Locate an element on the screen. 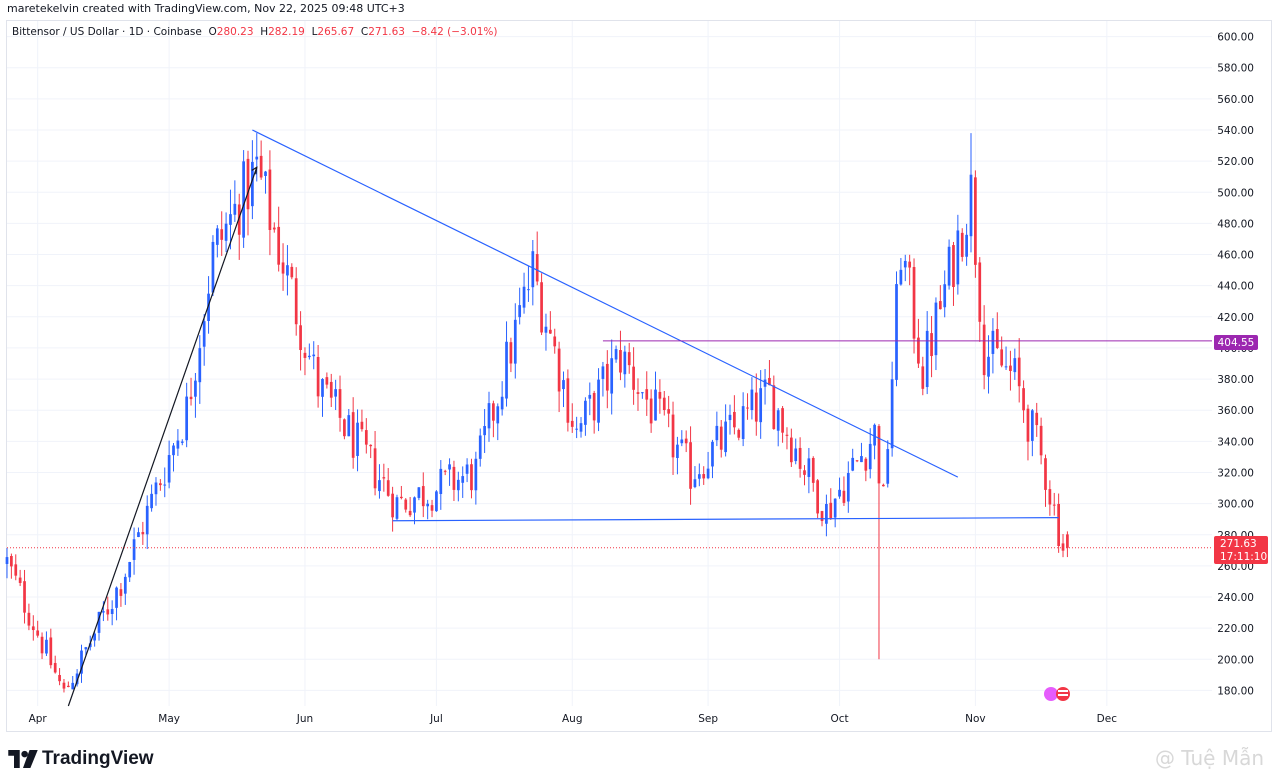 This screenshot has width=1278, height=783. y-tick-label: 320.00 is located at coordinates (1235, 473).